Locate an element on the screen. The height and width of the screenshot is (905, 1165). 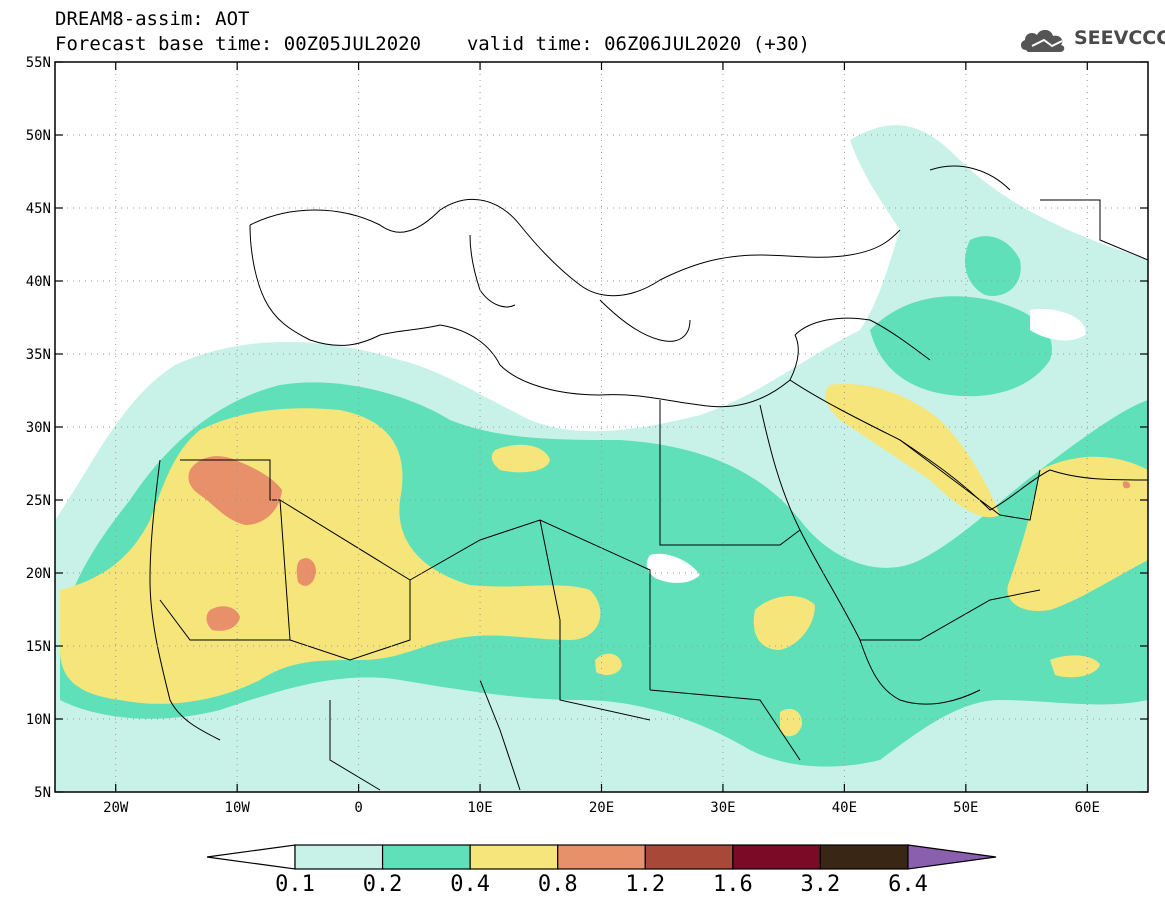
colorbar-label: 1.2 is located at coordinates (645, 884).